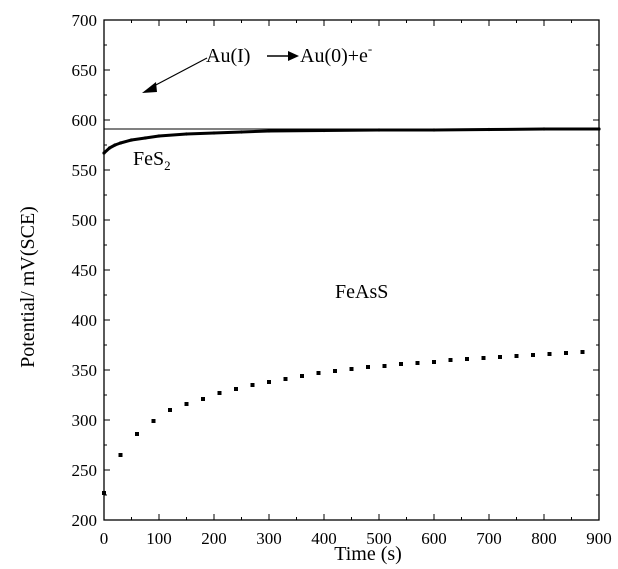  Describe the element at coordinates (361, 292) in the screenshot. I see `label-feasS: FeAsS` at that location.